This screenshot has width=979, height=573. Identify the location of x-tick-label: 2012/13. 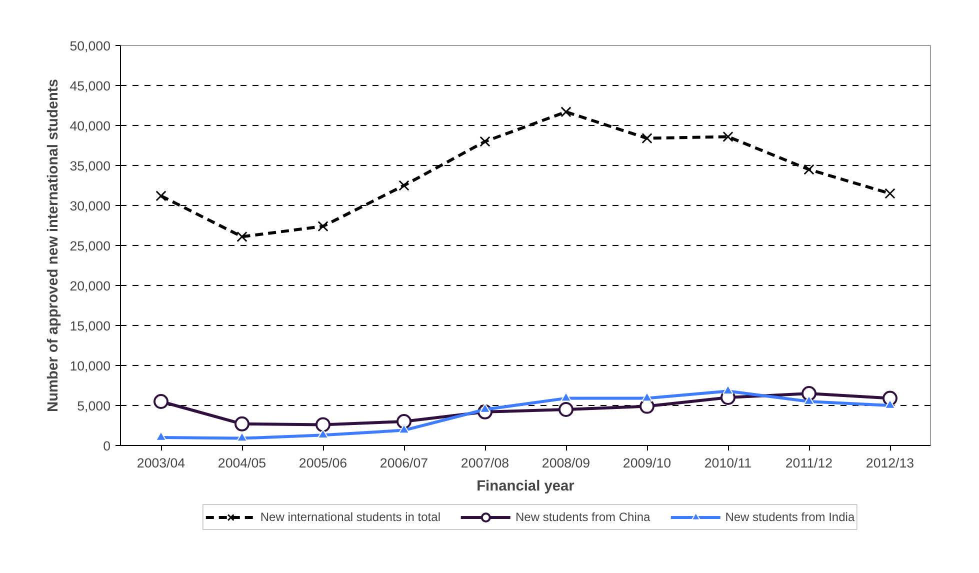
(890, 463).